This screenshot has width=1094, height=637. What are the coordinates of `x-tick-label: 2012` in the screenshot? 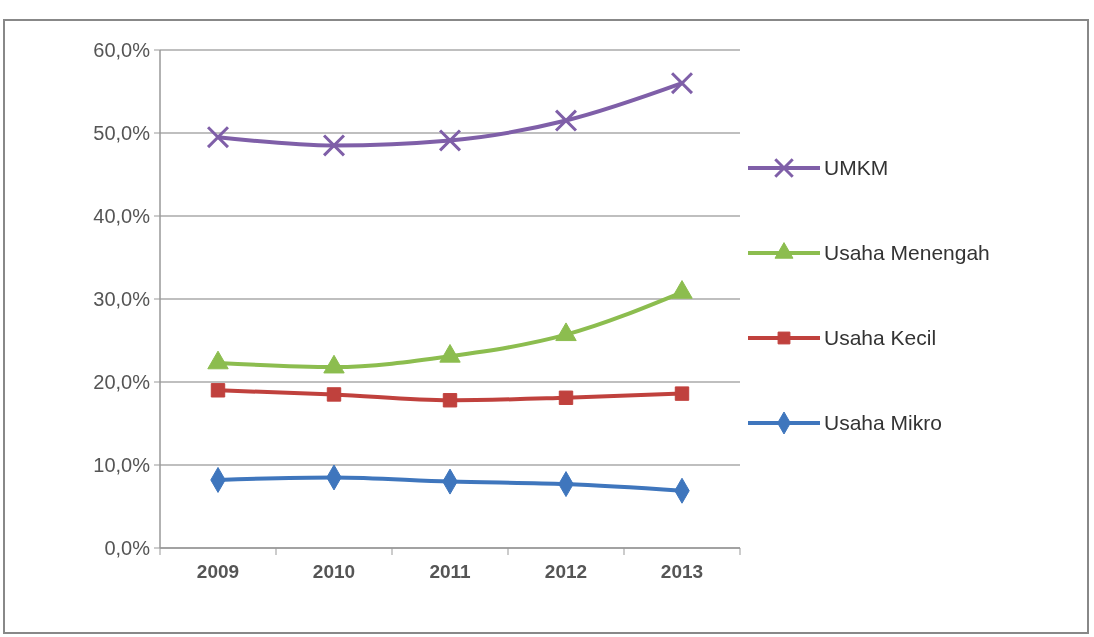 It's located at (566, 571).